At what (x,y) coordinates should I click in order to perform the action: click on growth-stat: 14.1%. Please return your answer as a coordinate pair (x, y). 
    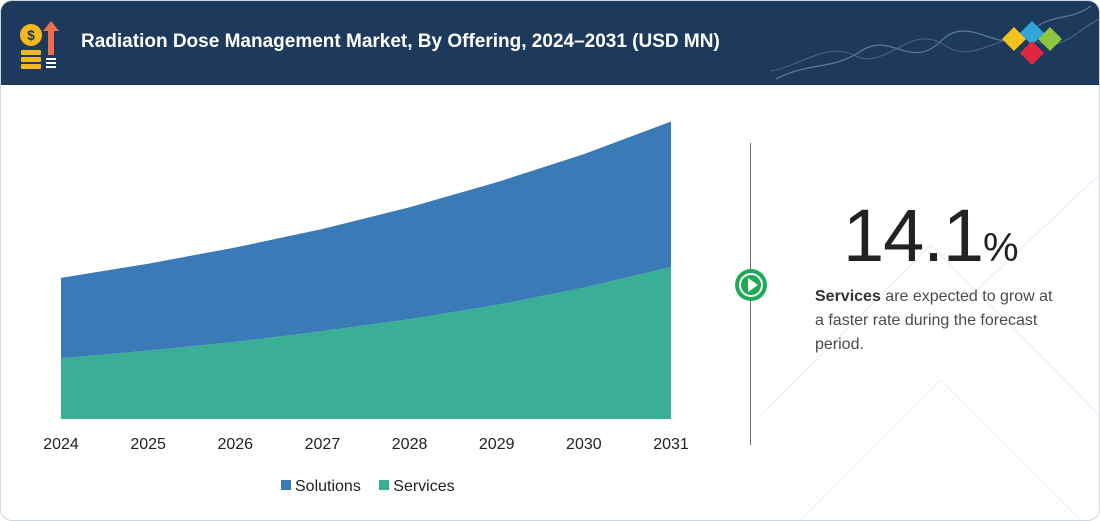
    Looking at the image, I should click on (931, 235).